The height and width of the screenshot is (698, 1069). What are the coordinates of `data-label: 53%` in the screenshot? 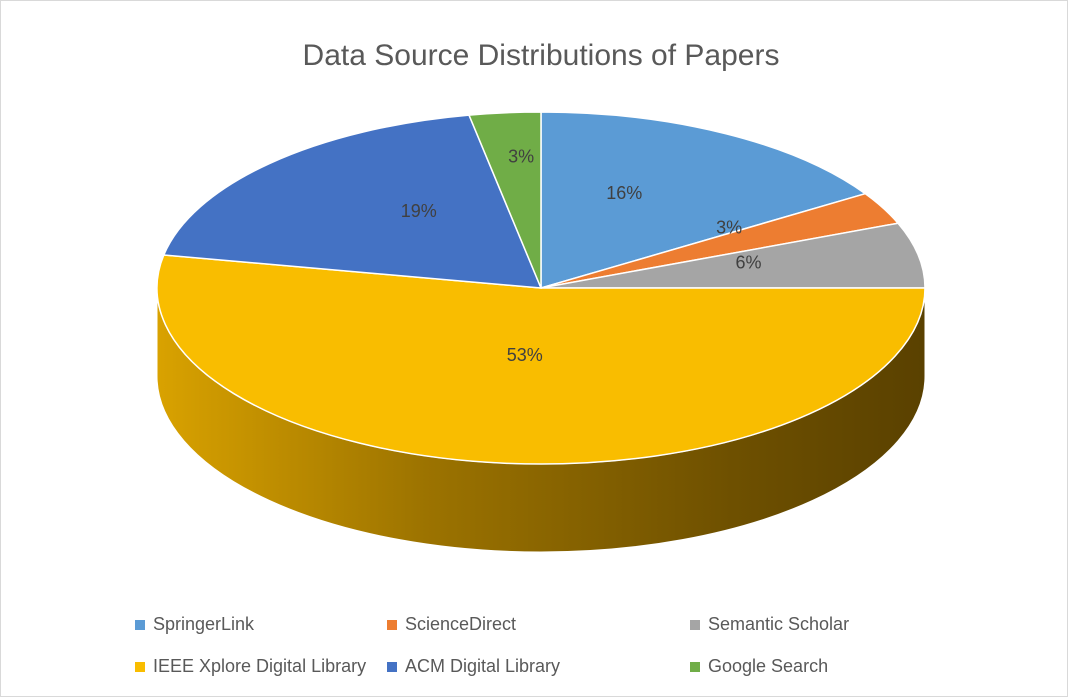 It's located at (525, 355).